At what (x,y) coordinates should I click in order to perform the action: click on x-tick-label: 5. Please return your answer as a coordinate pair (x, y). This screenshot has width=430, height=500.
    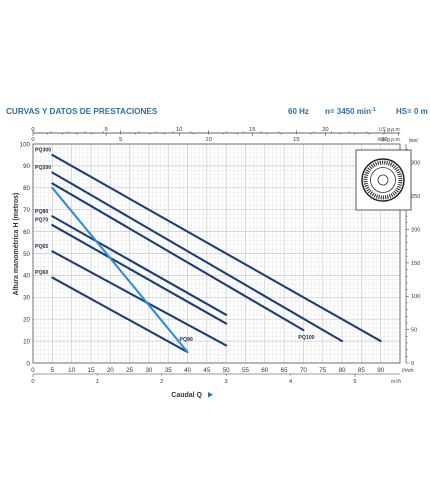
    Looking at the image, I should click on (53, 370).